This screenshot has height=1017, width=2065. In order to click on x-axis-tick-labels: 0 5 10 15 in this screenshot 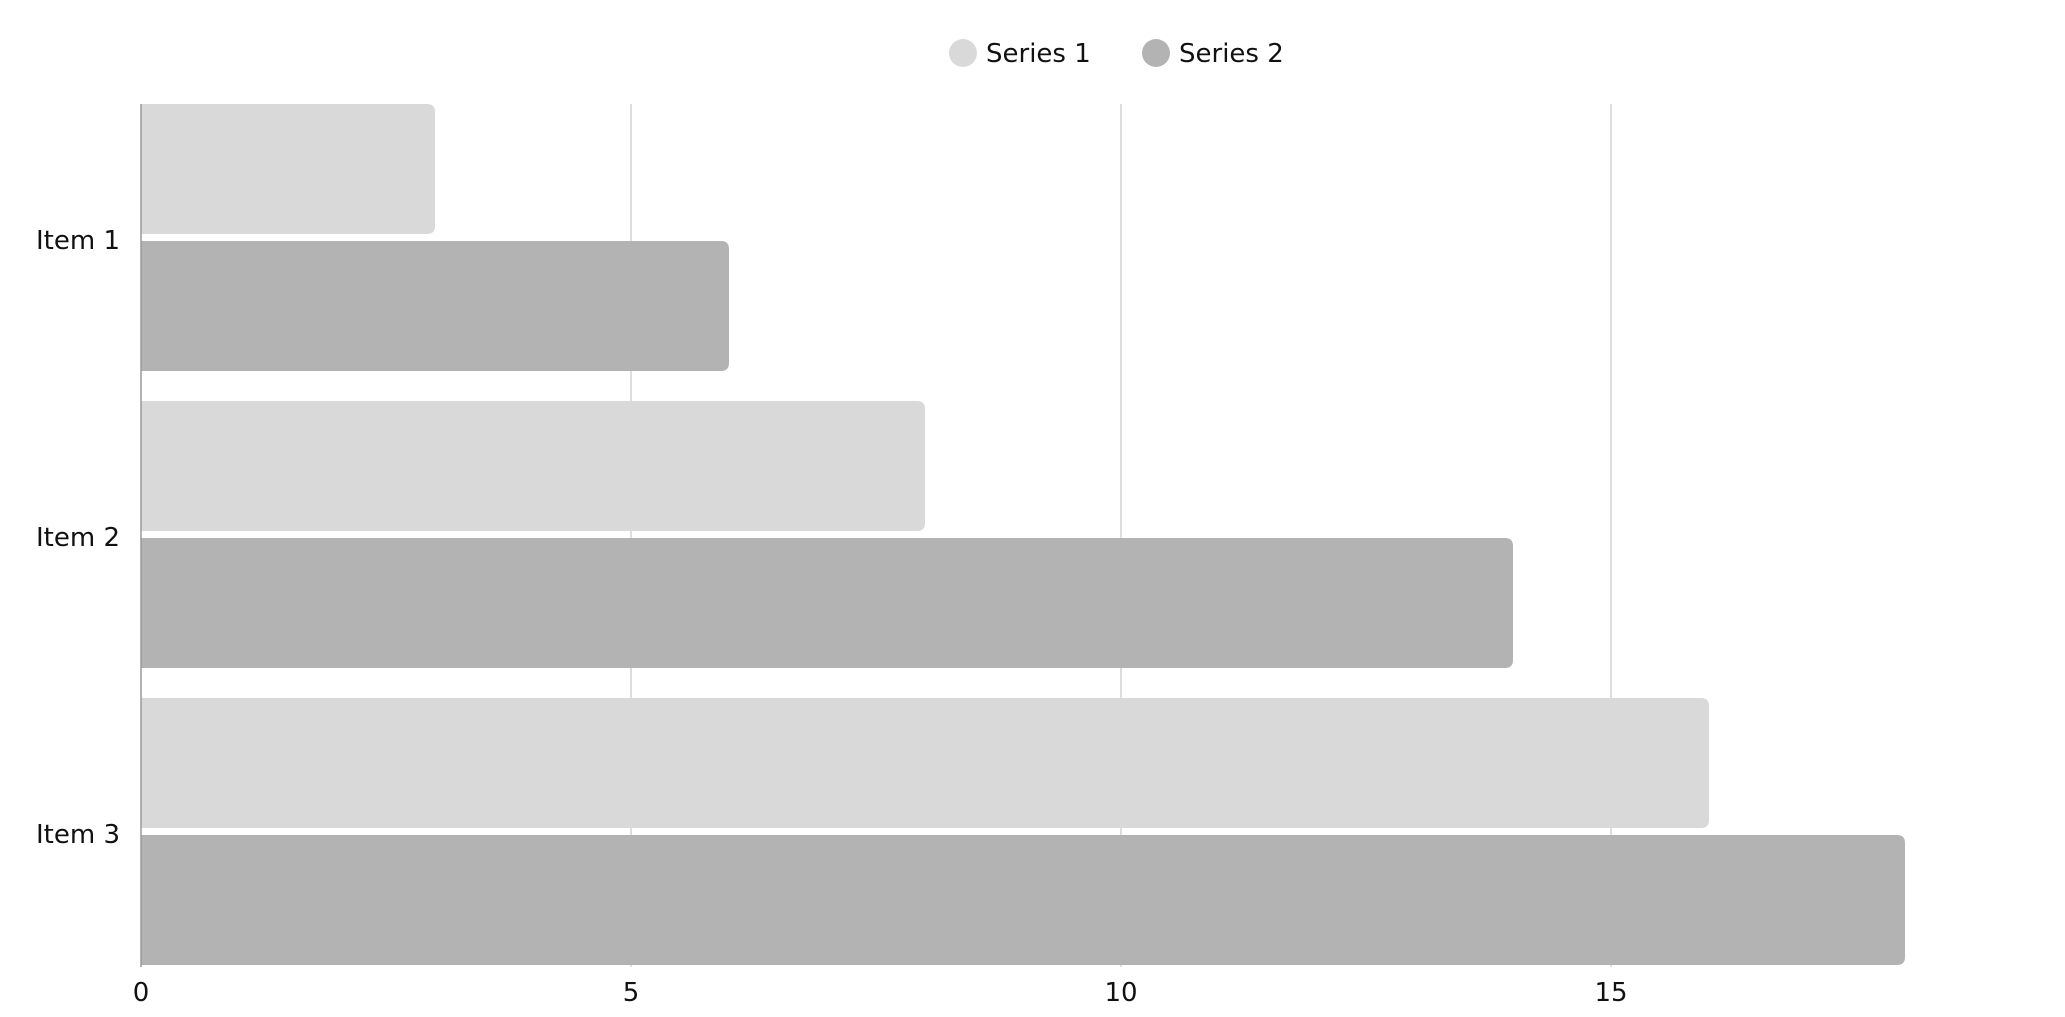, I will do `click(880, 993)`.